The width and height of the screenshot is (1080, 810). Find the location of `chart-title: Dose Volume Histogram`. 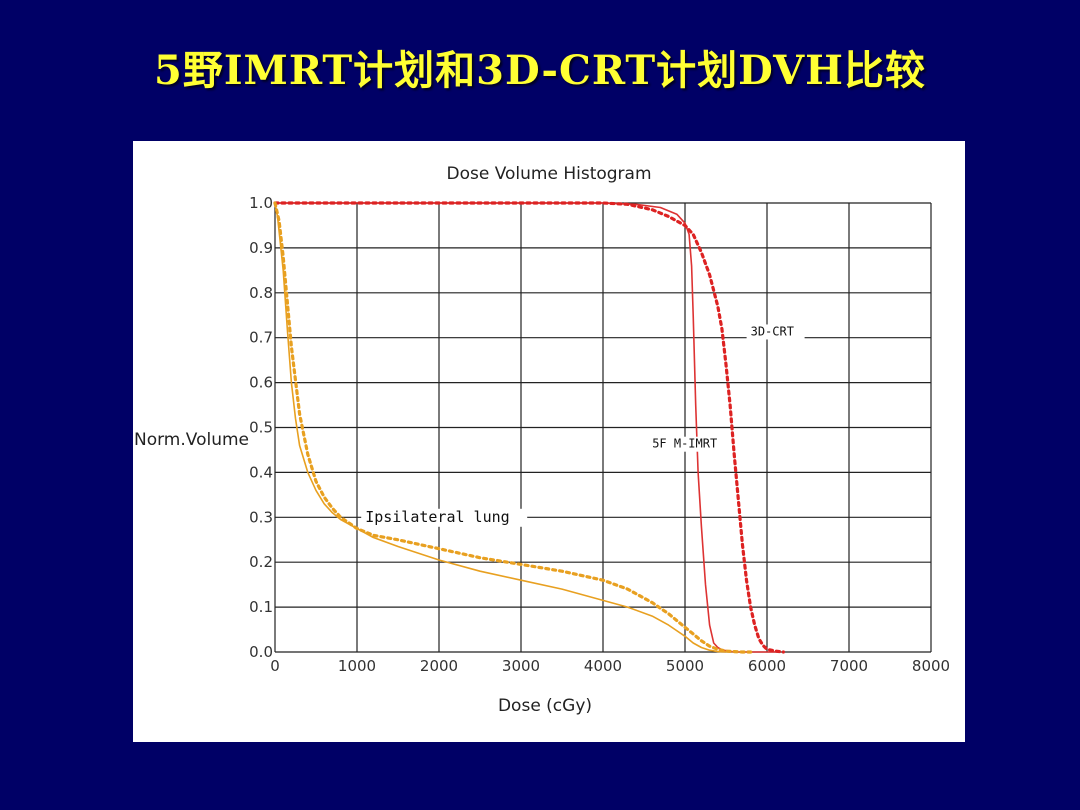

chart-title: Dose Volume Histogram is located at coordinates (548, 174).